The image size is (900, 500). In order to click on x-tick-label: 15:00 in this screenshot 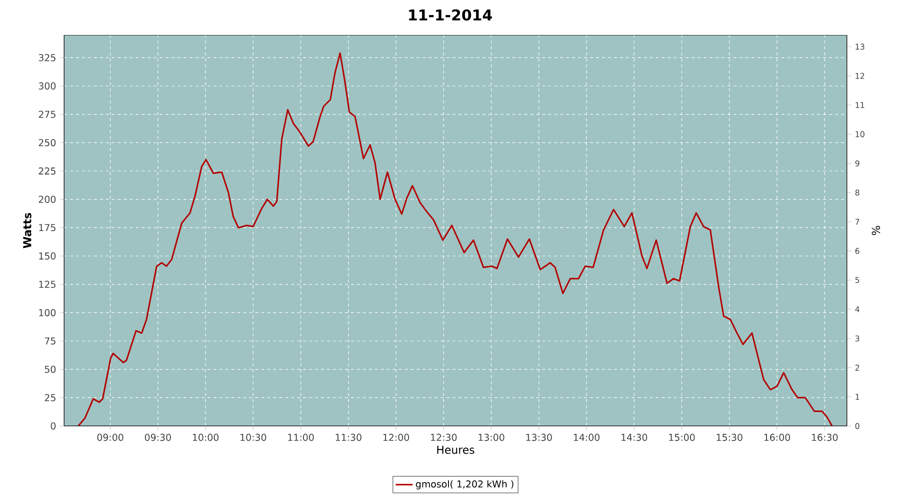, I will do `click(682, 437)`.